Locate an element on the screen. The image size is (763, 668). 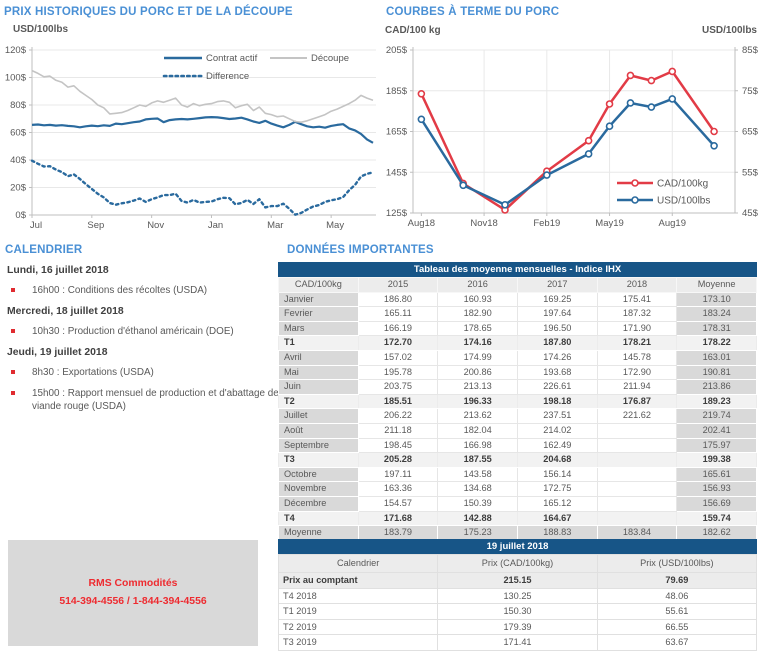
svg-text: 60$ is located at coordinates (18, 133).